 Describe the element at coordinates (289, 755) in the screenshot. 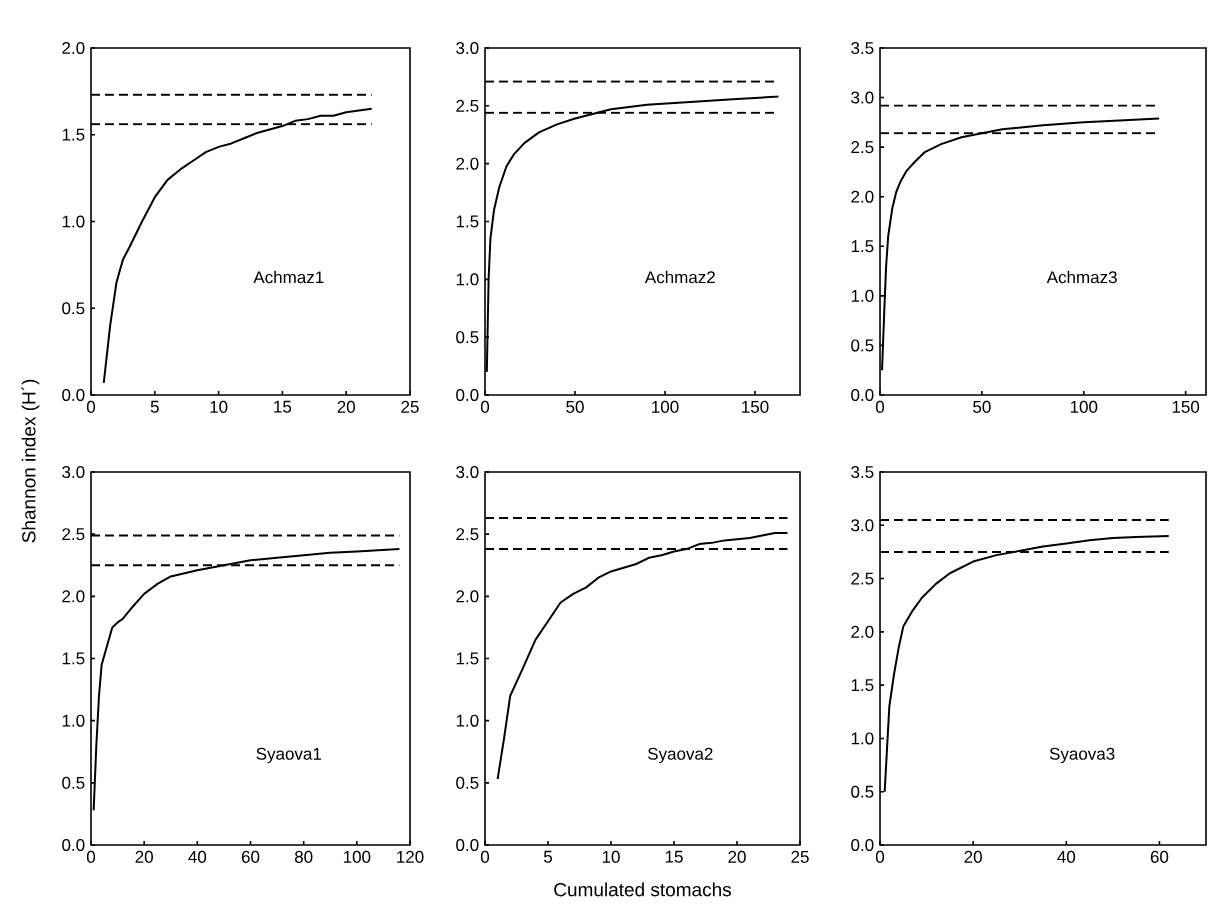

I see `annotation: Syaova1` at that location.